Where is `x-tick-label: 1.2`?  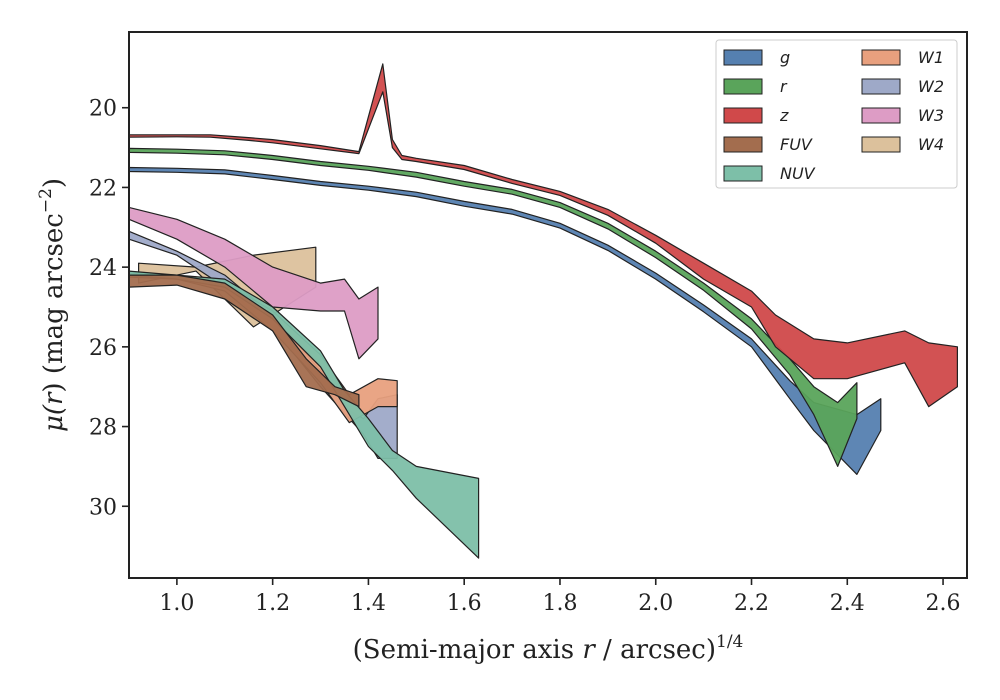
x-tick-label: 1.2 is located at coordinates (272, 603).